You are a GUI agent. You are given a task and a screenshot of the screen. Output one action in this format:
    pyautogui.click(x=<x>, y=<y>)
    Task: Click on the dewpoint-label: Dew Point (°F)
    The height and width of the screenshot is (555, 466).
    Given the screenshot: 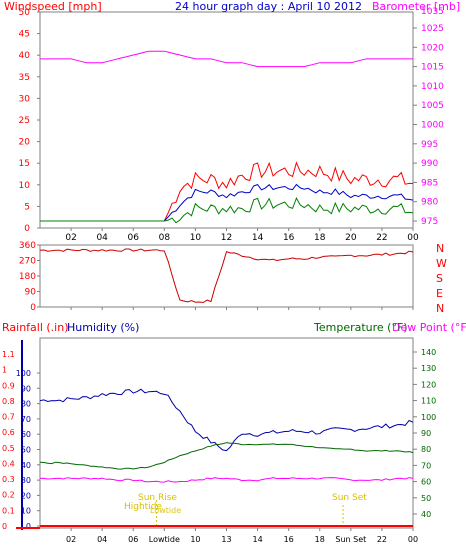 What is the action you would take?
    pyautogui.click(x=429, y=327)
    